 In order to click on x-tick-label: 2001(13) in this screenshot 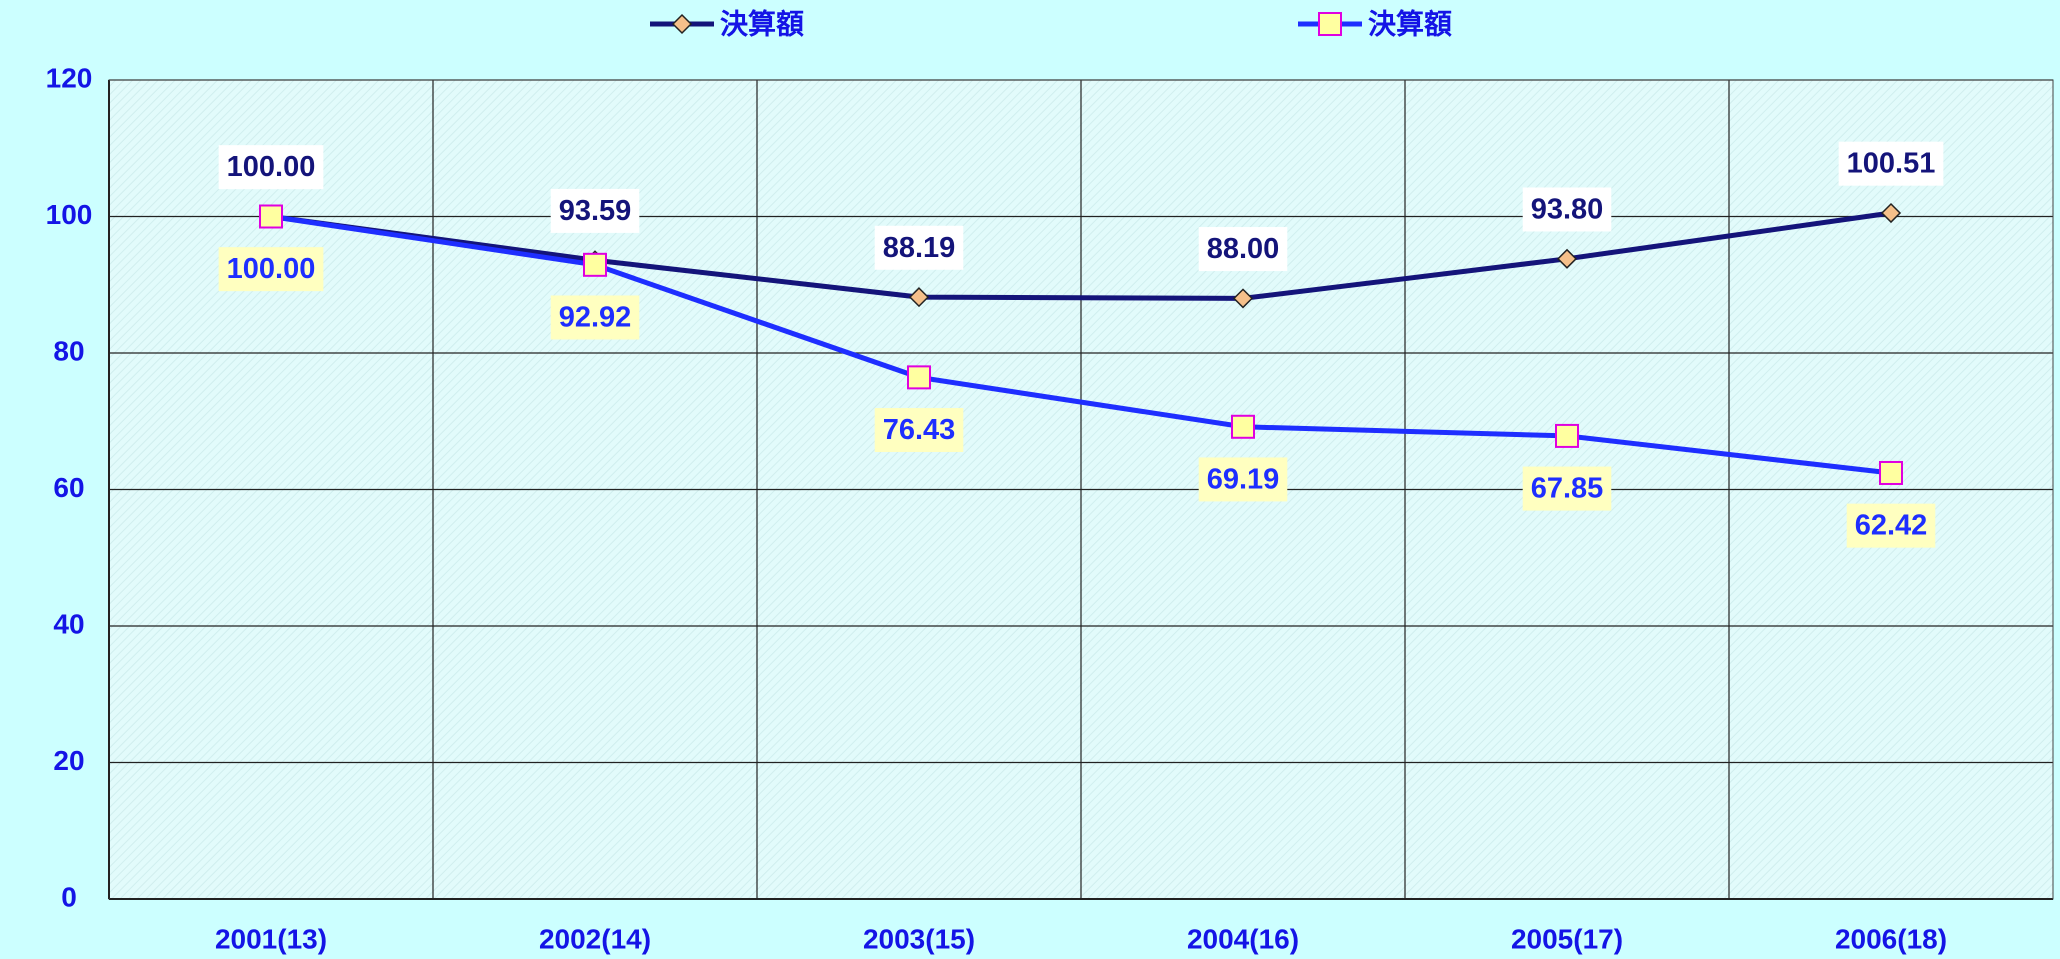, I will do `click(271, 938)`.